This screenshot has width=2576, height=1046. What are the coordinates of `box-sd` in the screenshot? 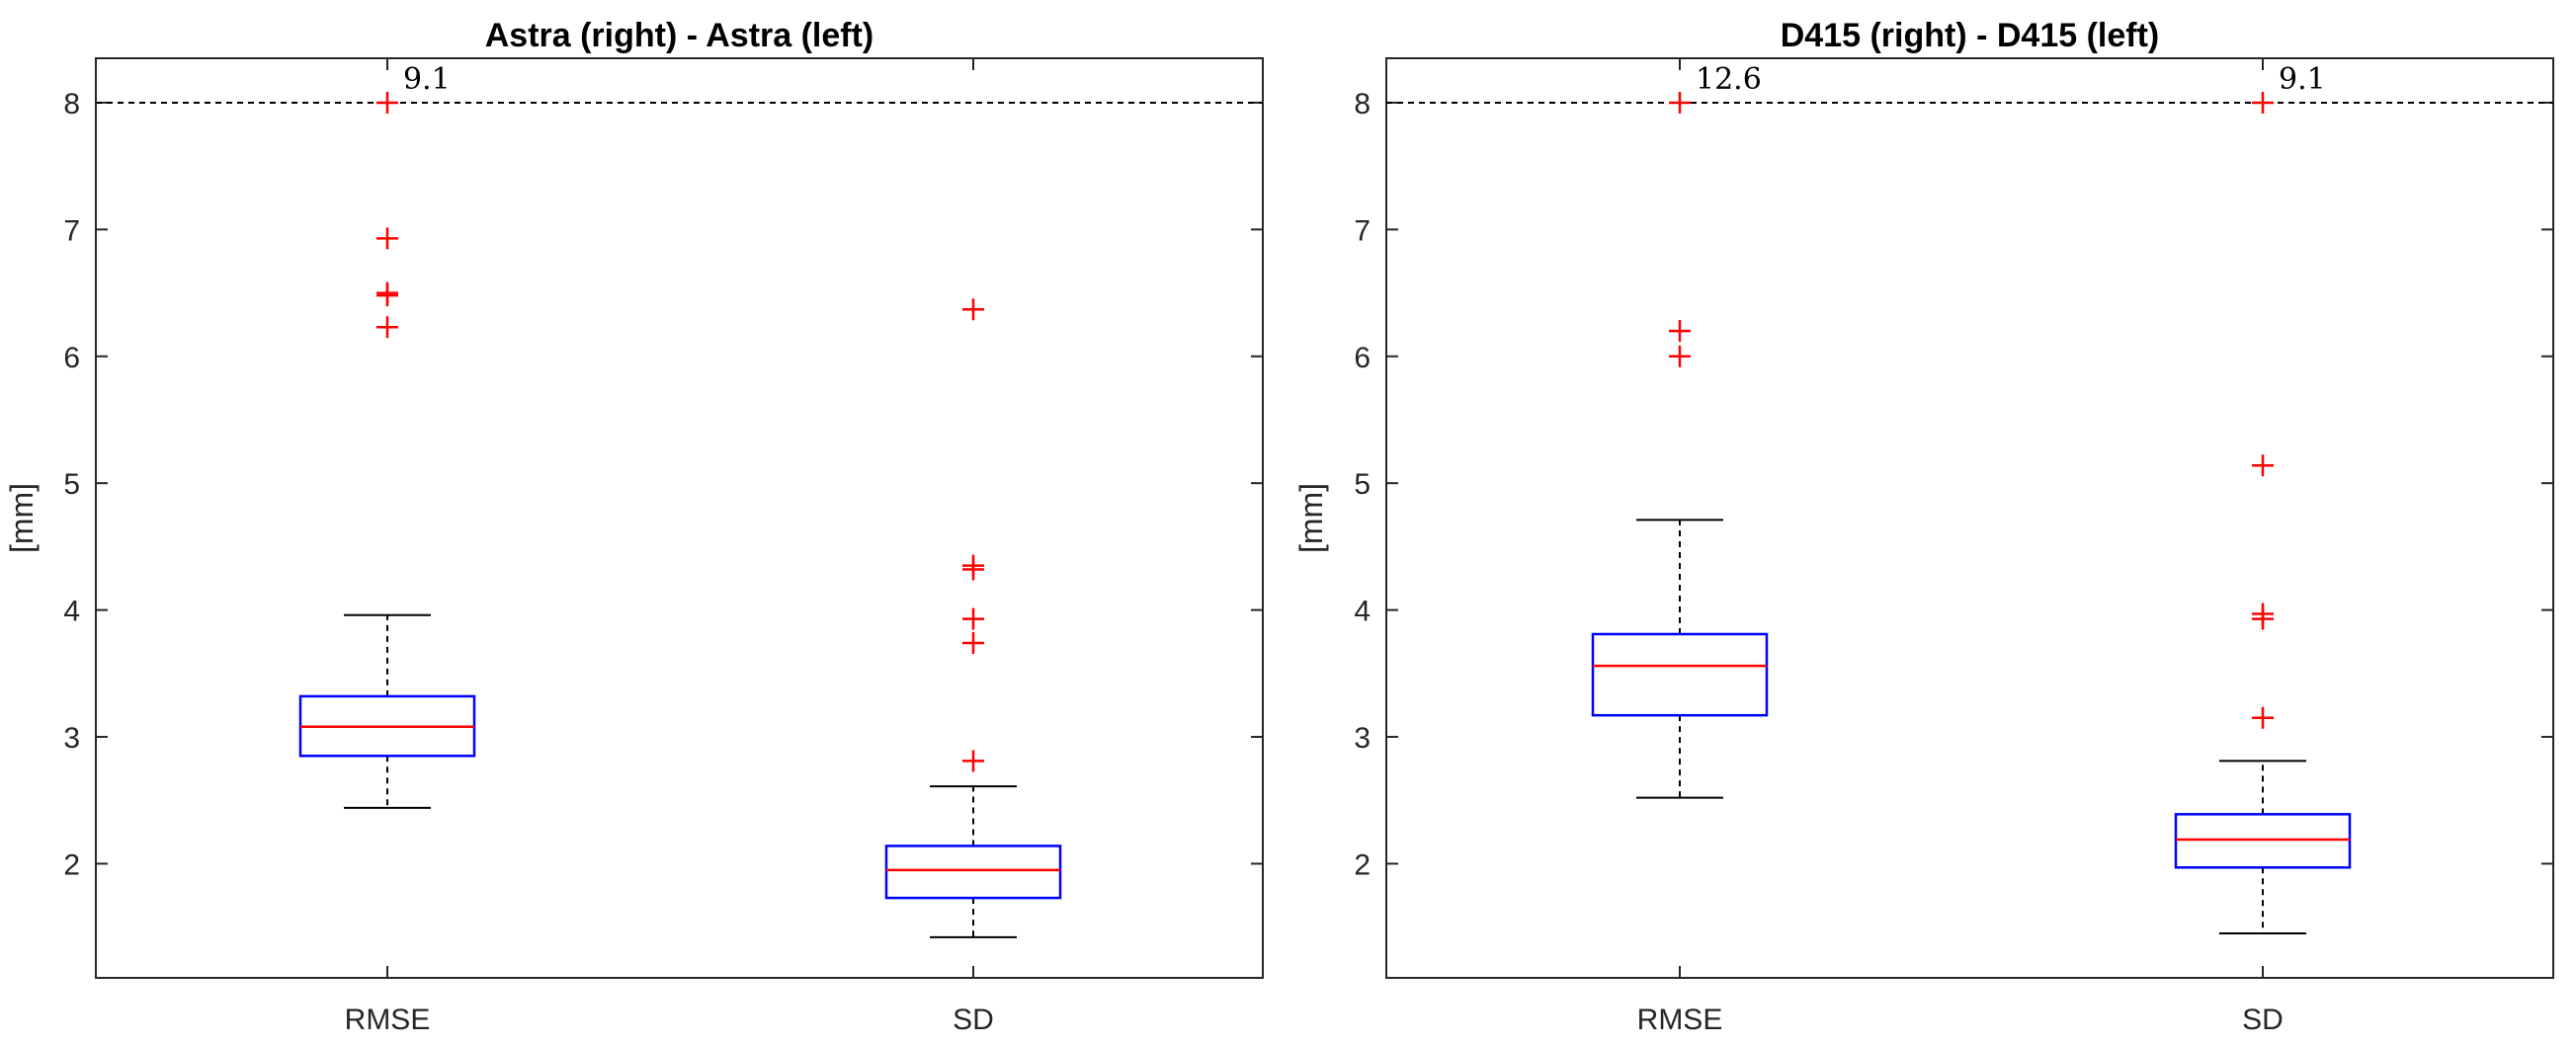 It's located at (973, 618).